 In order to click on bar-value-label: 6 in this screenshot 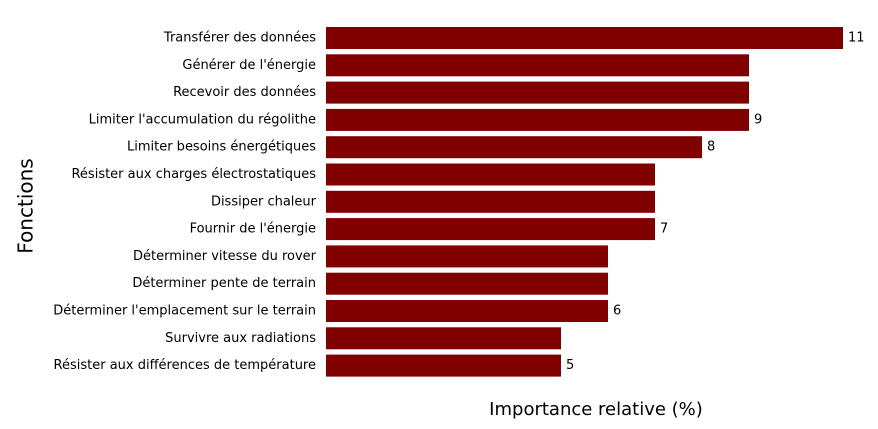, I will do `click(617, 311)`.